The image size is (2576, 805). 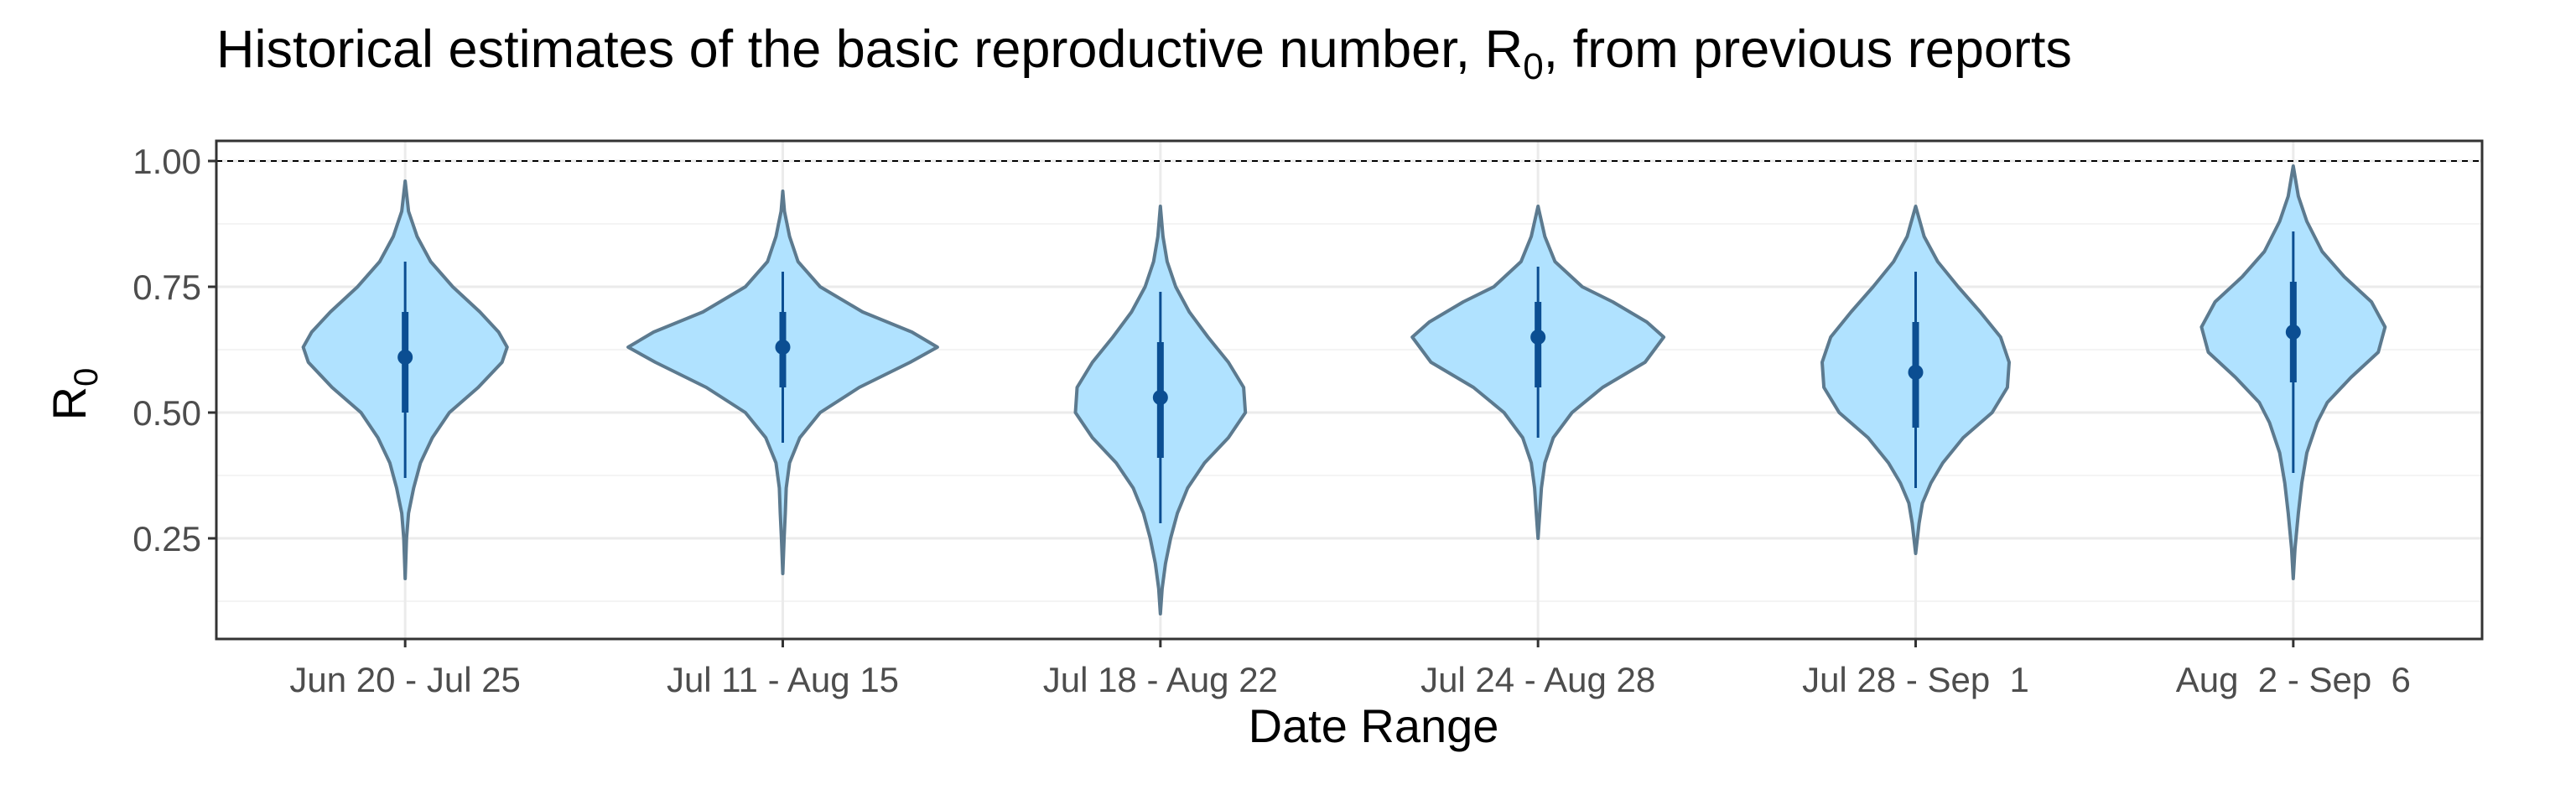 I want to click on chart-title-subscript: 0, so click(x=1533, y=66).